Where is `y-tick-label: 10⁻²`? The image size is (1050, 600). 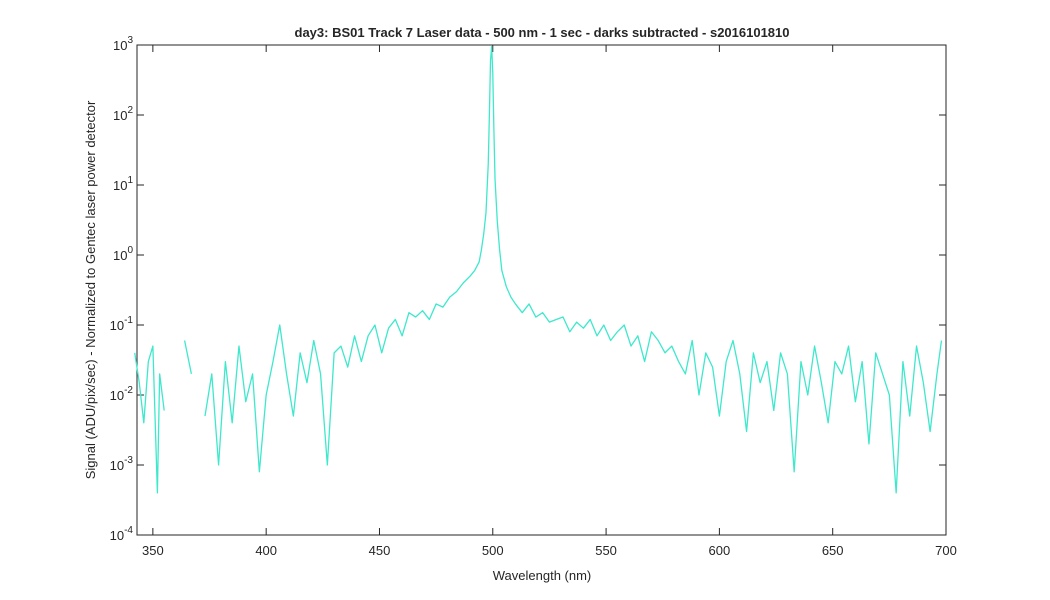 y-tick-label: 10⁻² is located at coordinates (122, 394).